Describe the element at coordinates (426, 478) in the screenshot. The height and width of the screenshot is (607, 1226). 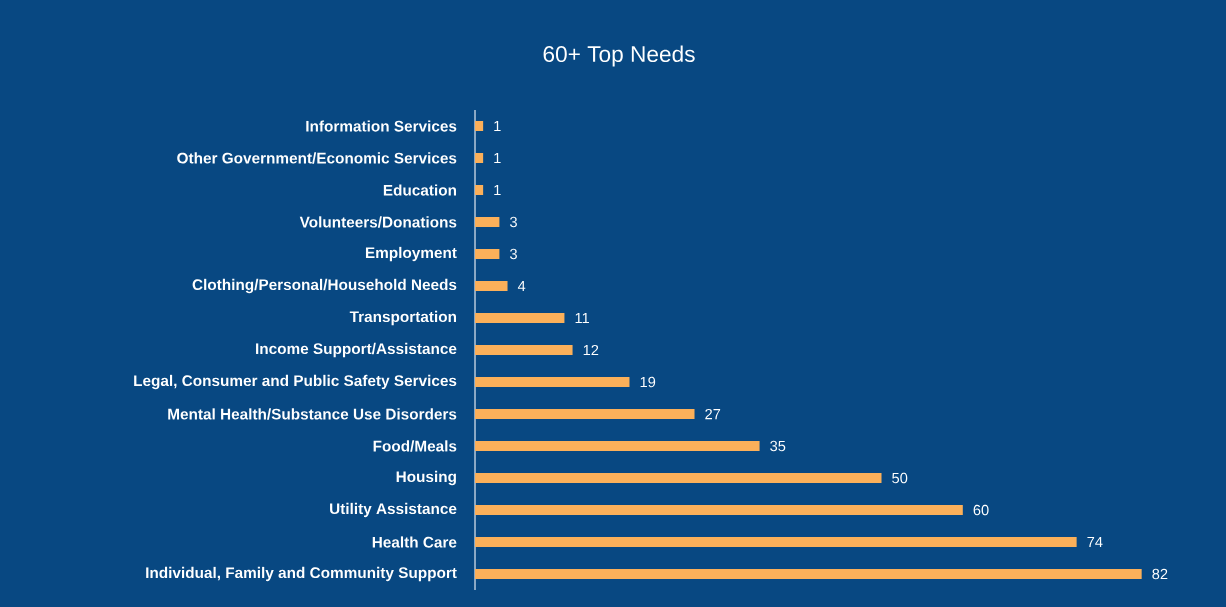
I see `y-tick-label: Housing` at that location.